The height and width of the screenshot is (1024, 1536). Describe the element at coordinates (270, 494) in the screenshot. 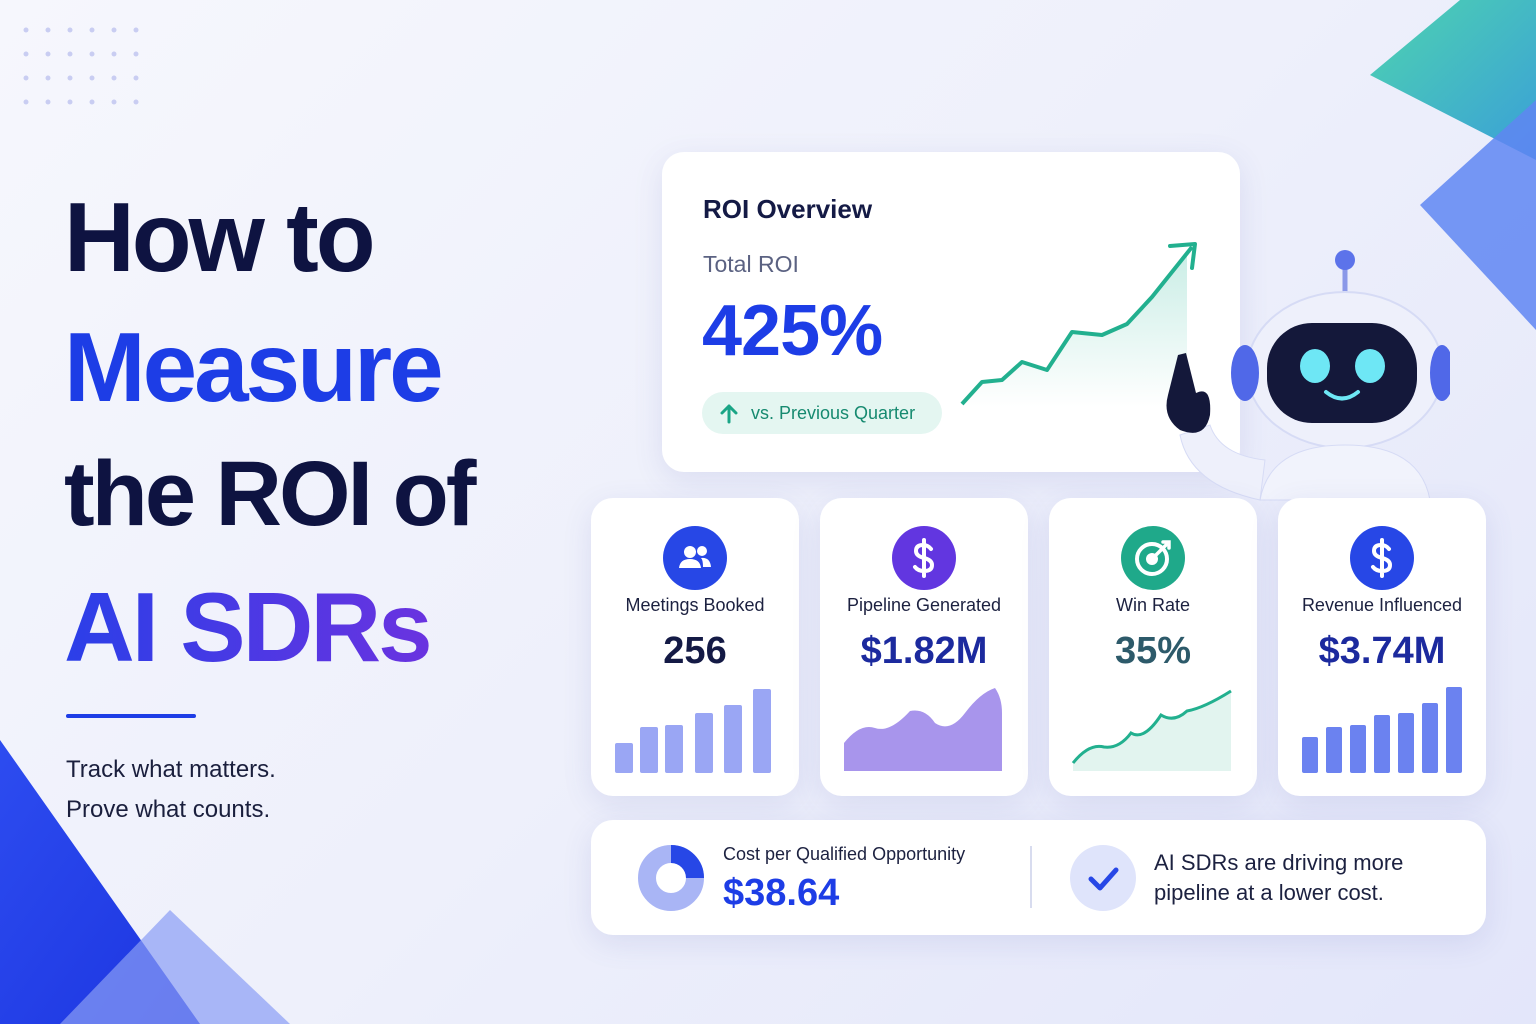

I see `headline-line: the ROI of` at that location.